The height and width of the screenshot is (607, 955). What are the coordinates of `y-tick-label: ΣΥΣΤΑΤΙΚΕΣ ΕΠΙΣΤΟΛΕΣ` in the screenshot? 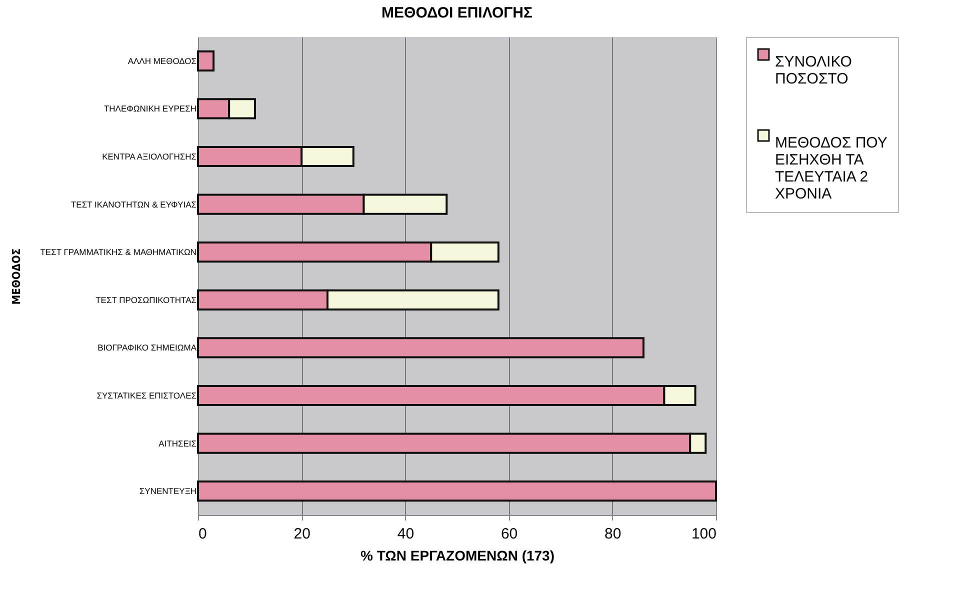 It's located at (146, 395).